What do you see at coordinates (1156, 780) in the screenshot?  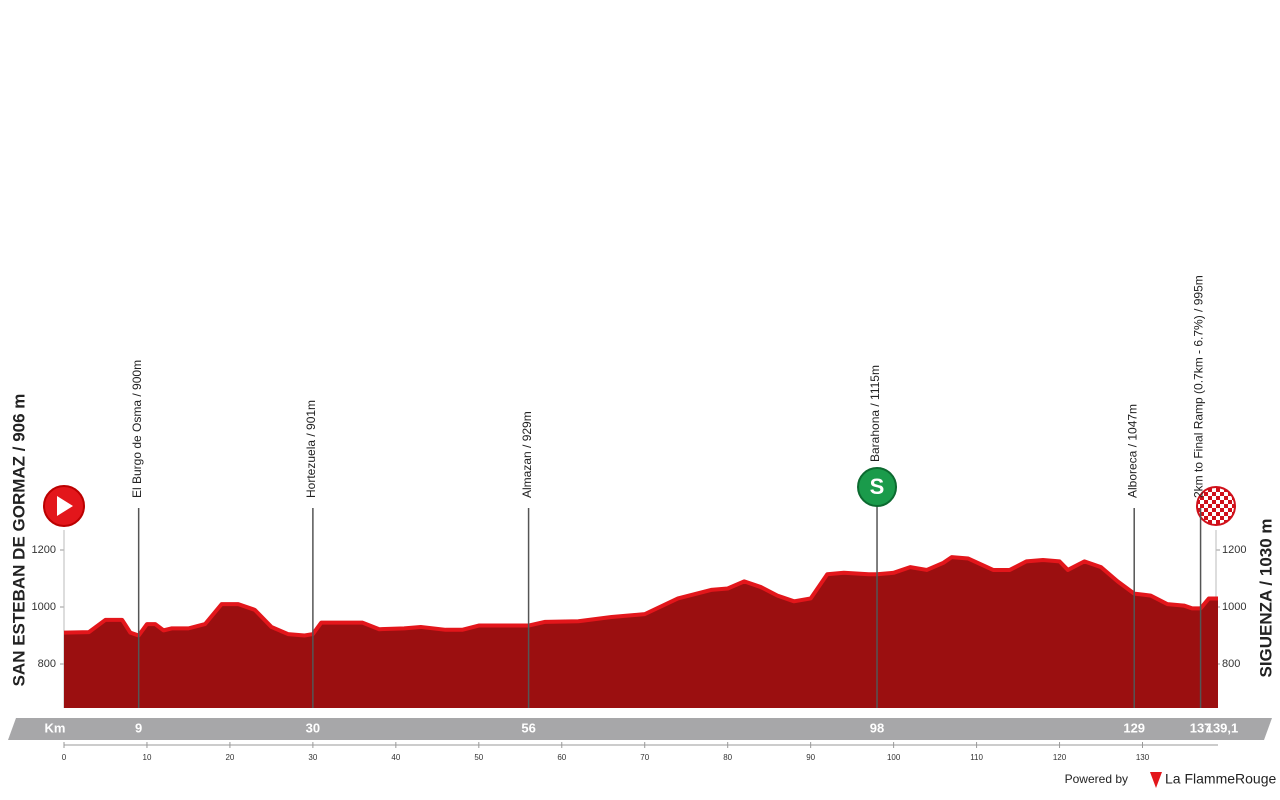 I see `brand-logo` at bounding box center [1156, 780].